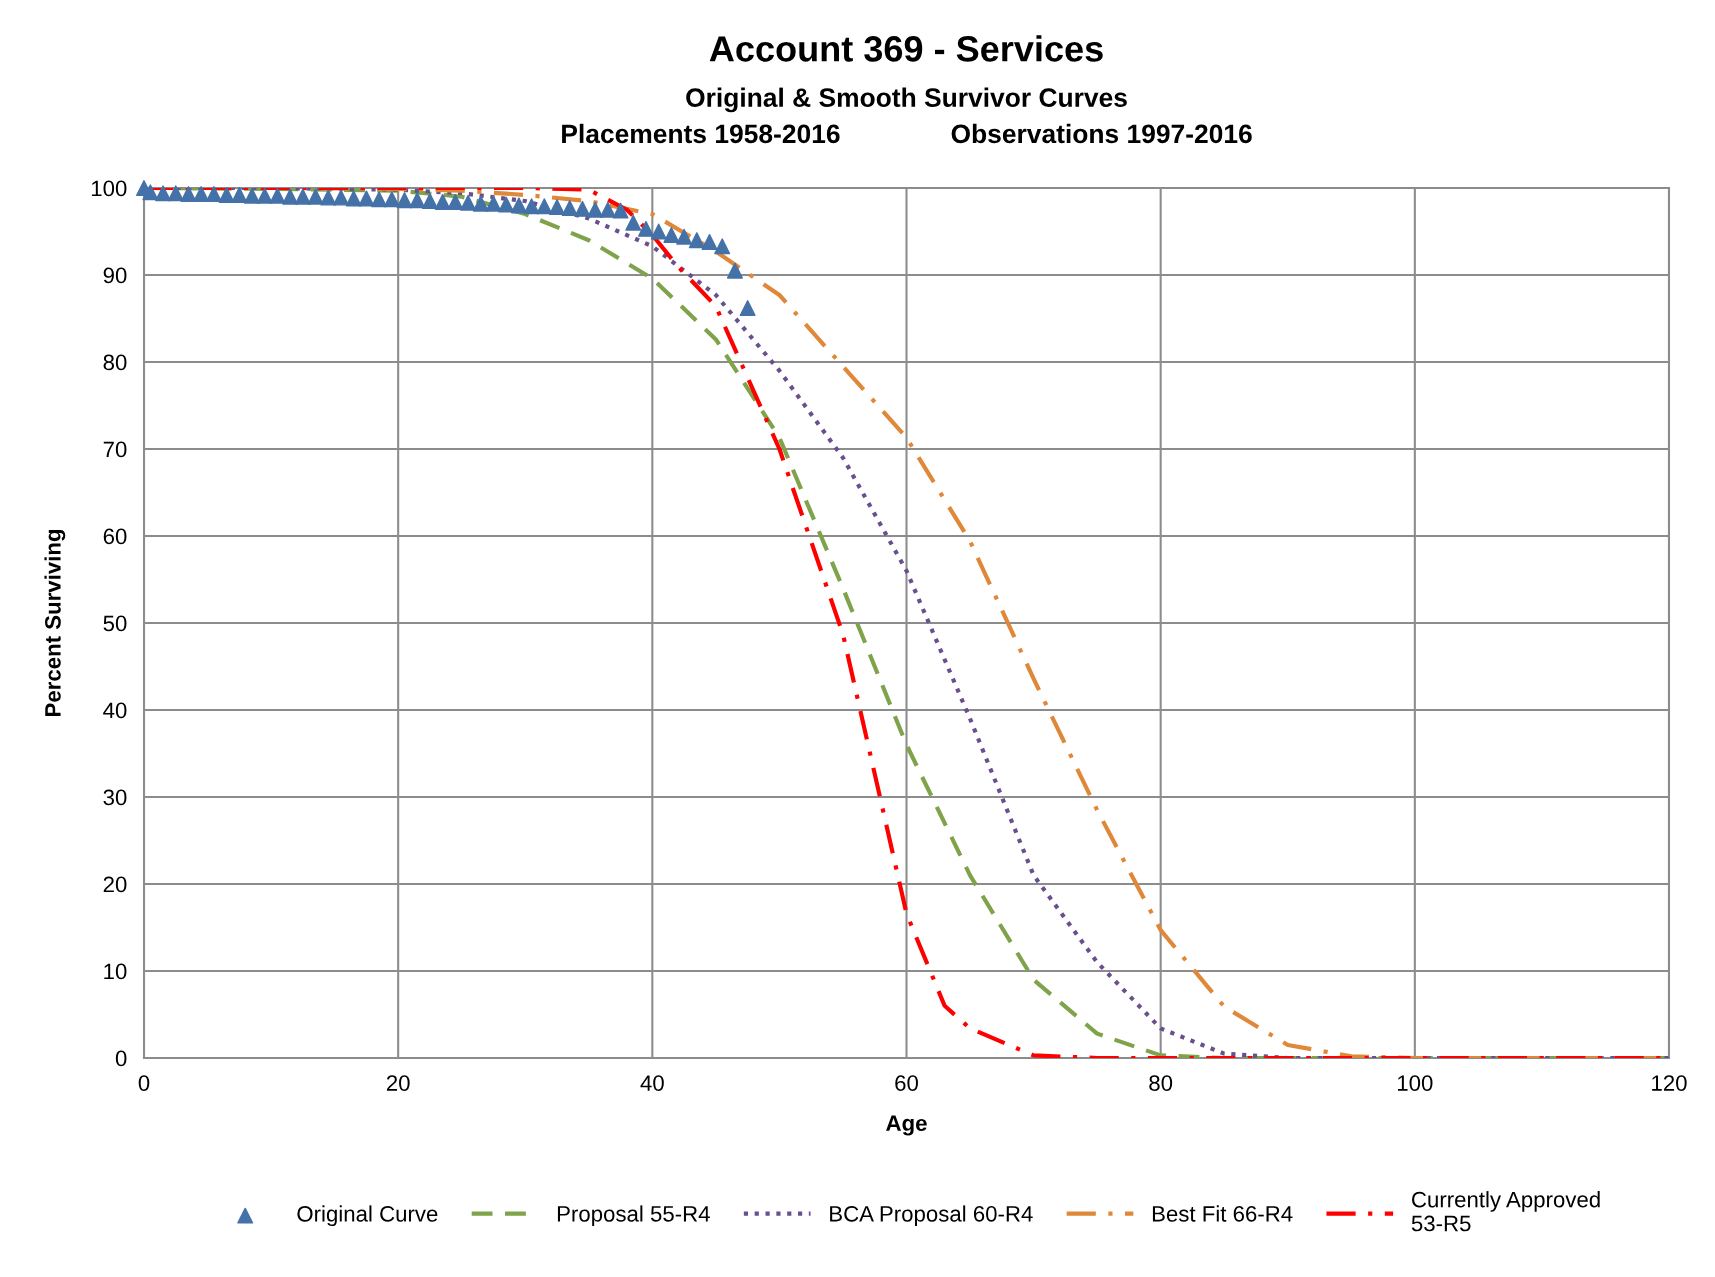  Describe the element at coordinates (1505, 1211) in the screenshot. I see `legend-label: Currently Approved 53-R5` at that location.